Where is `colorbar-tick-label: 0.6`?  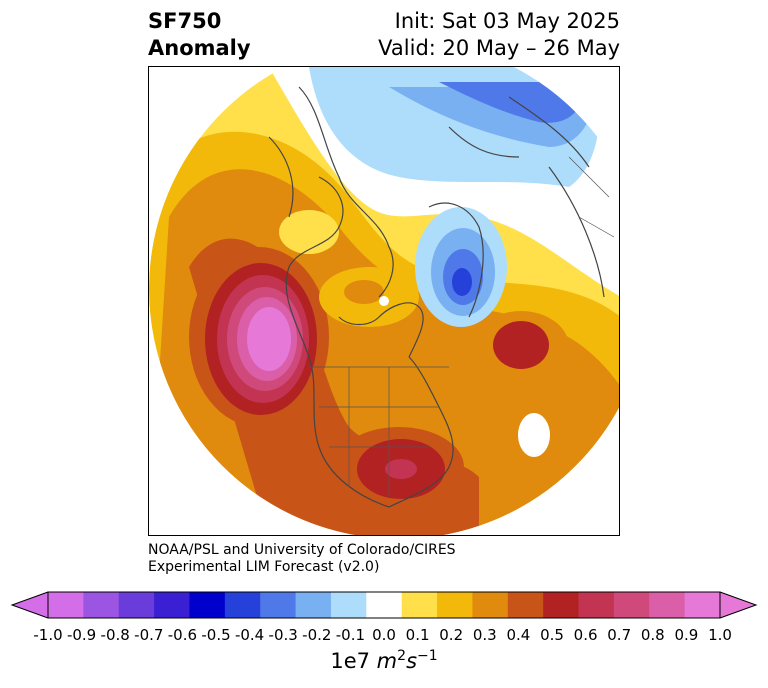 colorbar-tick-label: 0.6 is located at coordinates (585, 635).